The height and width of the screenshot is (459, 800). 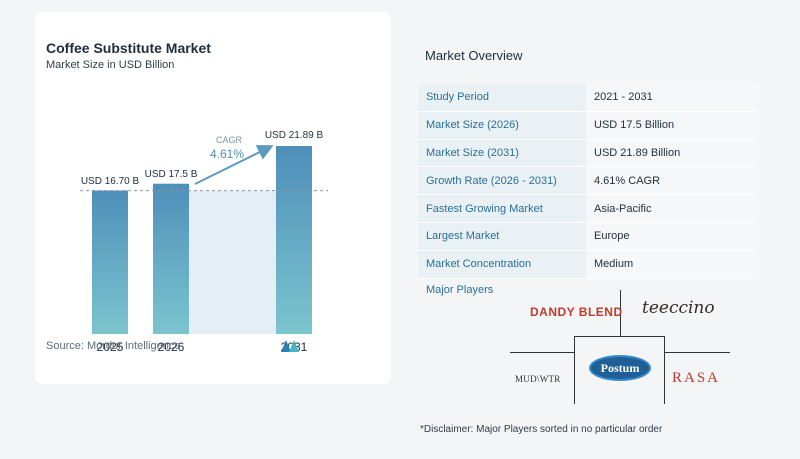 I want to click on mudwtr-logo: MUD\WTR, so click(x=538, y=379).